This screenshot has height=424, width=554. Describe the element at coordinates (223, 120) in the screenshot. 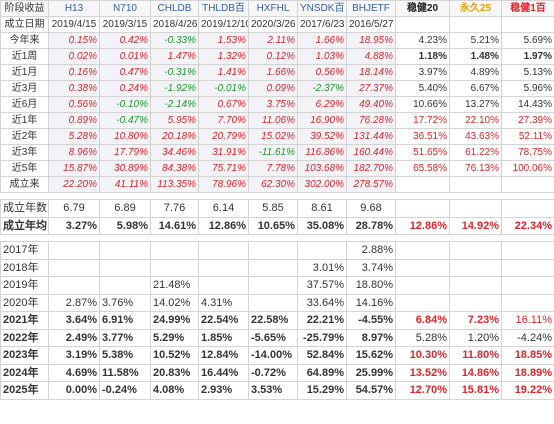

I see `return-cell: 7.70%` at that location.